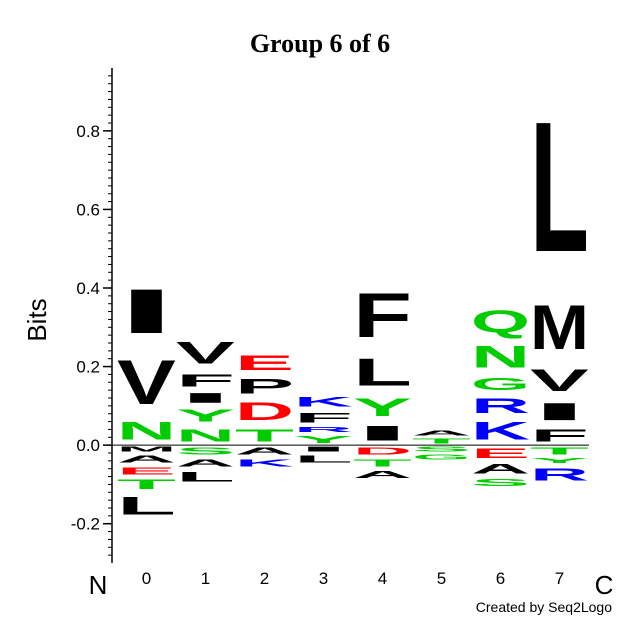  Describe the element at coordinates (88, 209) in the screenshot. I see `y-tick-label: 0.6` at that location.